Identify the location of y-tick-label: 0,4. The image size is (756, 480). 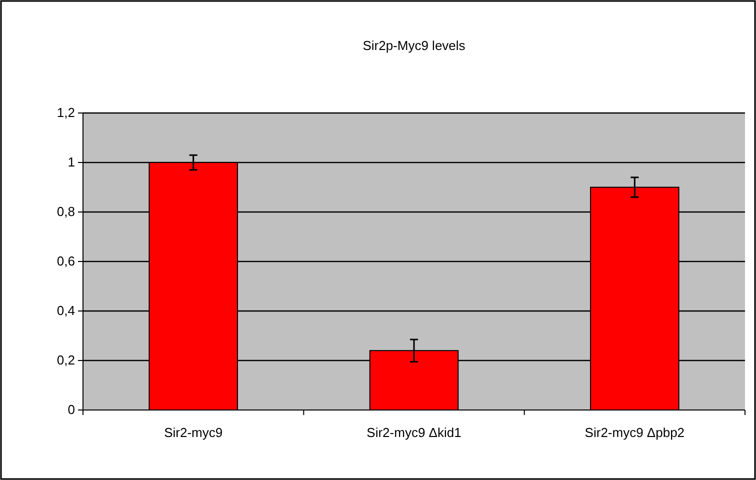
(65, 310).